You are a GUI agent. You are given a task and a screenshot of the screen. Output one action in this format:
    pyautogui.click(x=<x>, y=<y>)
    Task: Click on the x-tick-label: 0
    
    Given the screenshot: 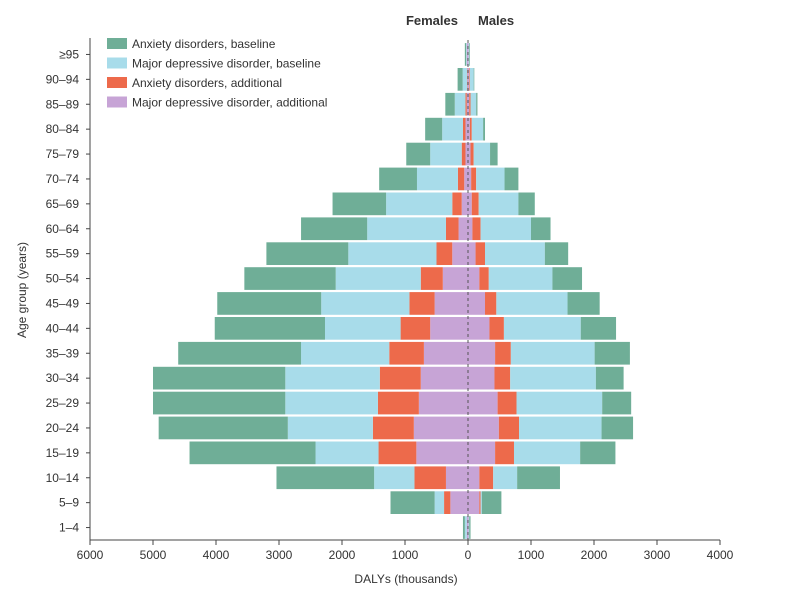 What is the action you would take?
    pyautogui.click(x=468, y=555)
    